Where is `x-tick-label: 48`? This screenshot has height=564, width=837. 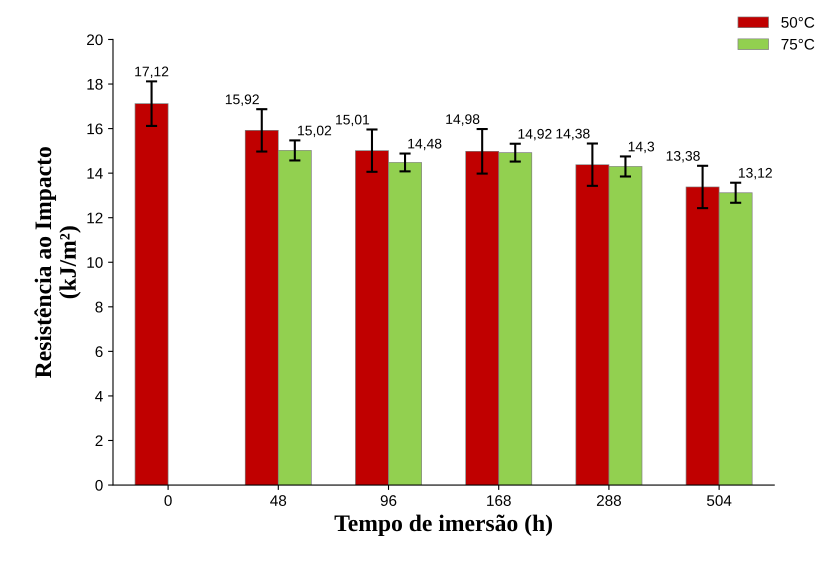
x-tick-label: 48 is located at coordinates (278, 500).